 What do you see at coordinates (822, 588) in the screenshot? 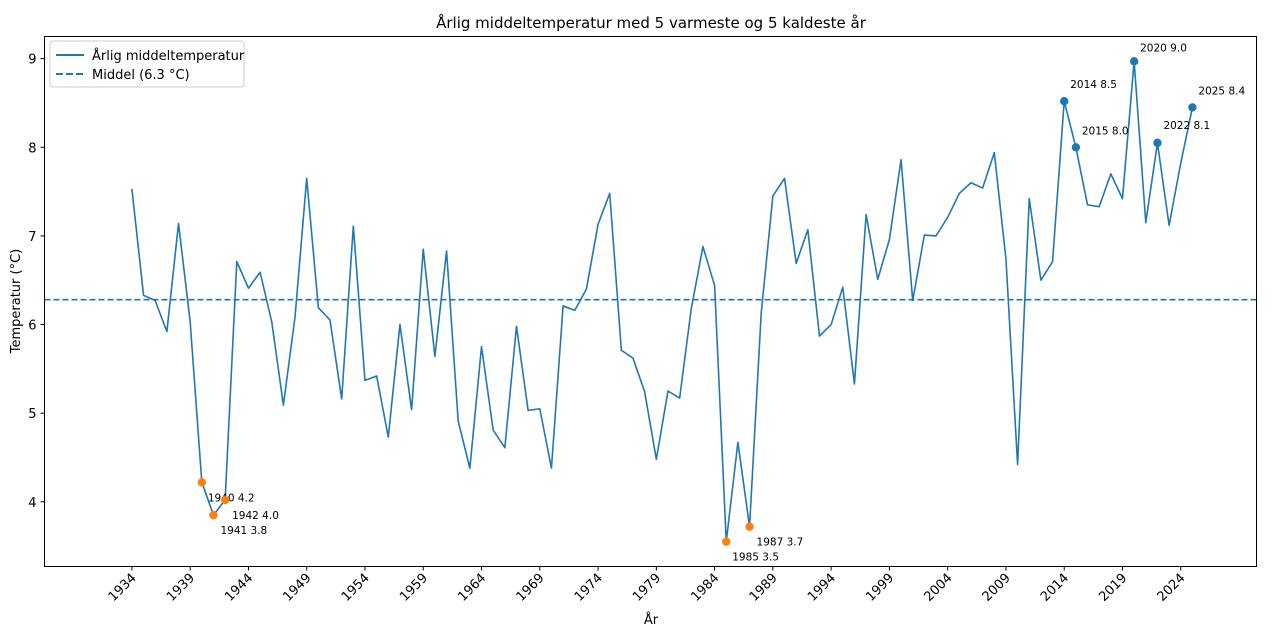
I see `x-tick-label-1994: 1994` at bounding box center [822, 588].